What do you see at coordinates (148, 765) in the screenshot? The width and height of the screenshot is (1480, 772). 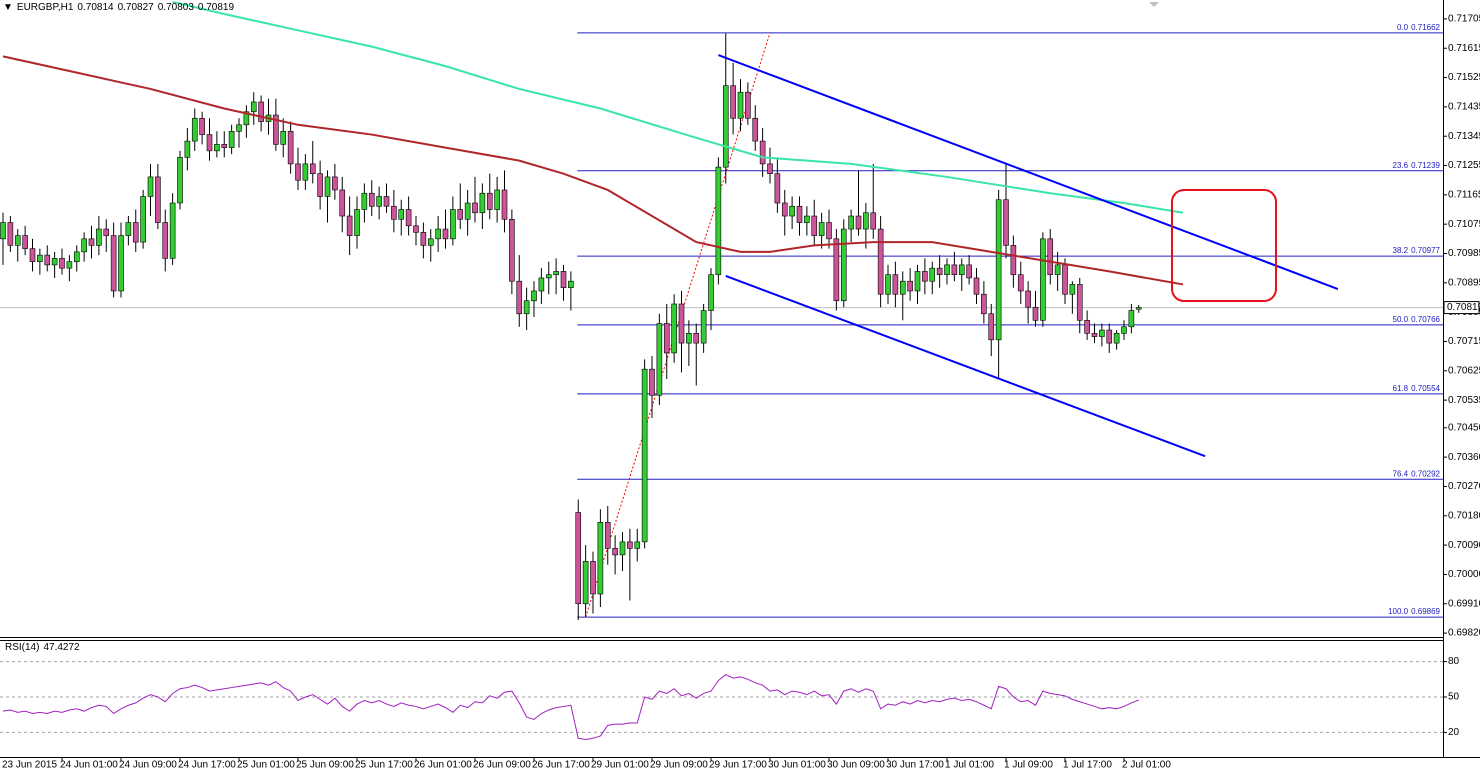 I see `x-tick-label: 24 Jun 09:00` at bounding box center [148, 765].